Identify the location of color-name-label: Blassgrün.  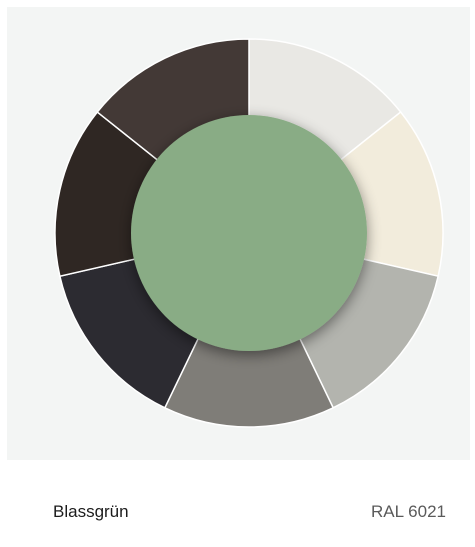
(91, 511).